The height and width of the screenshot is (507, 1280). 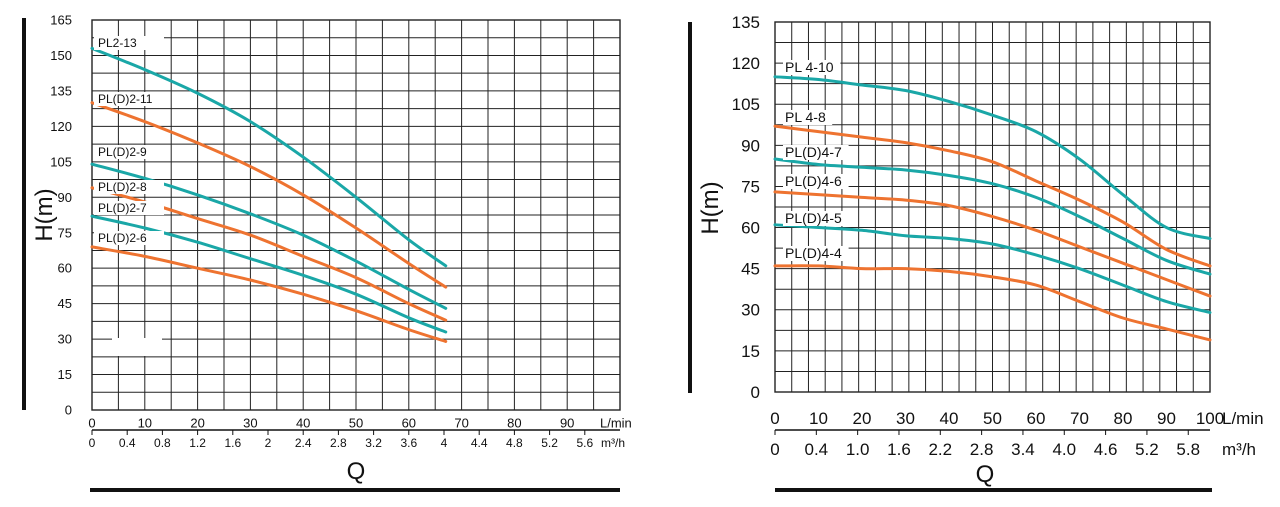 I want to click on series-label: PL(D)2-8, so click(x=122, y=187).